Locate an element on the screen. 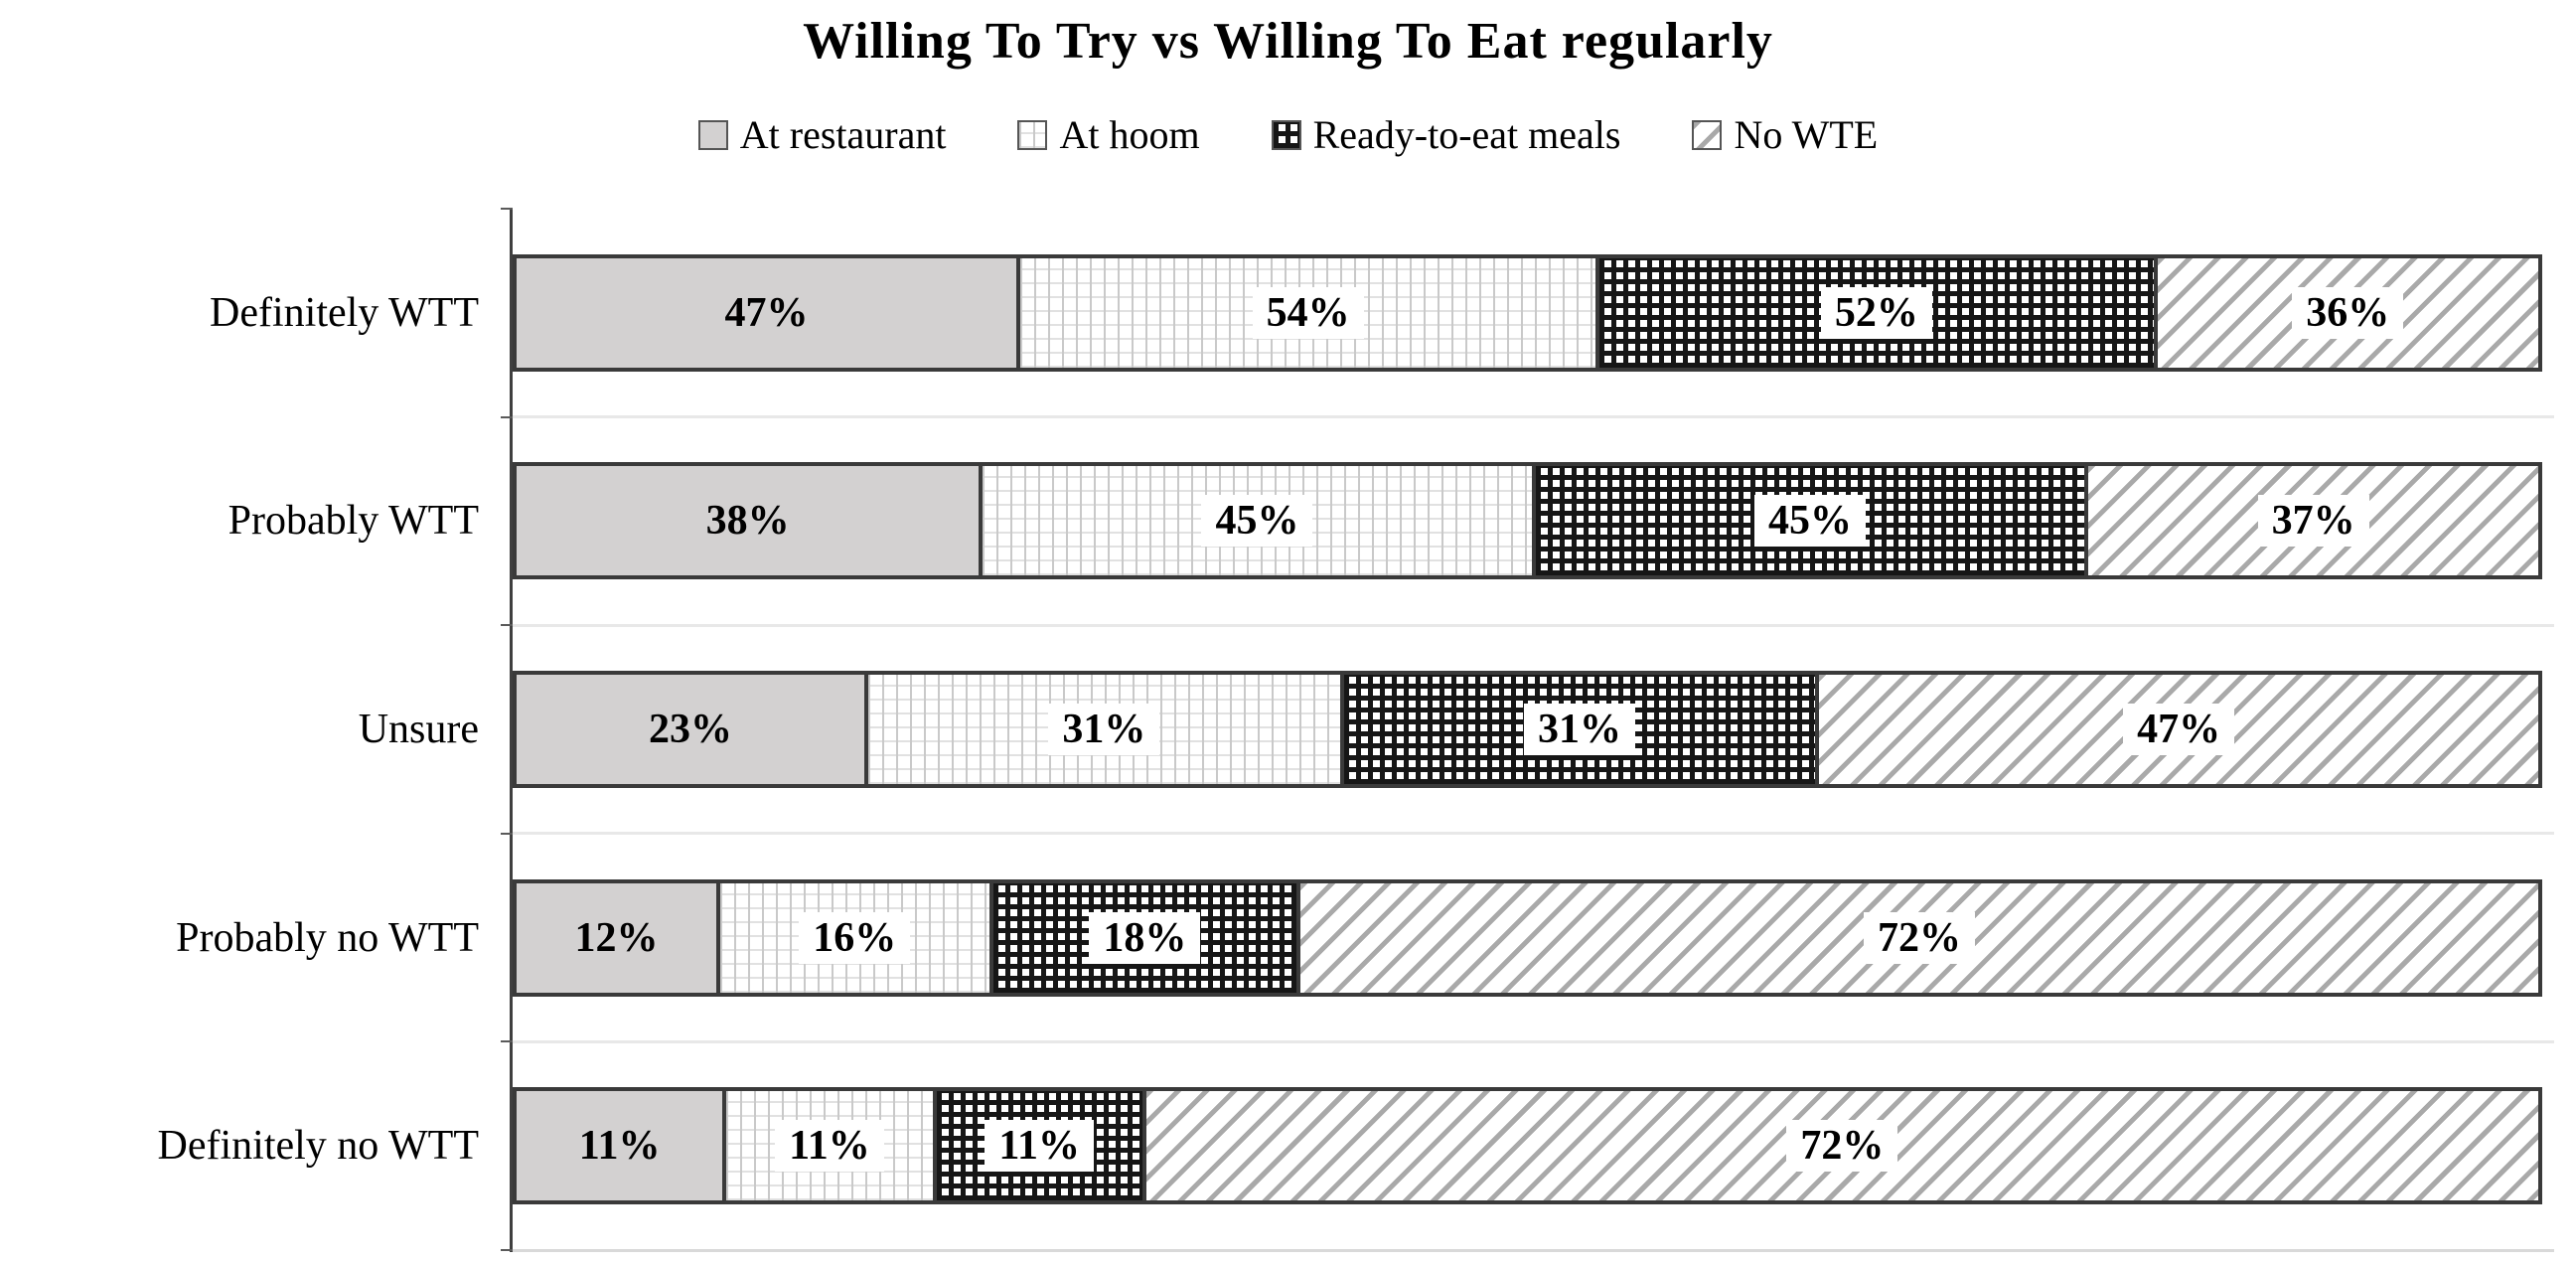 The width and height of the screenshot is (2576, 1263). bar-segment-at-restaurant: 23% is located at coordinates (691, 730).